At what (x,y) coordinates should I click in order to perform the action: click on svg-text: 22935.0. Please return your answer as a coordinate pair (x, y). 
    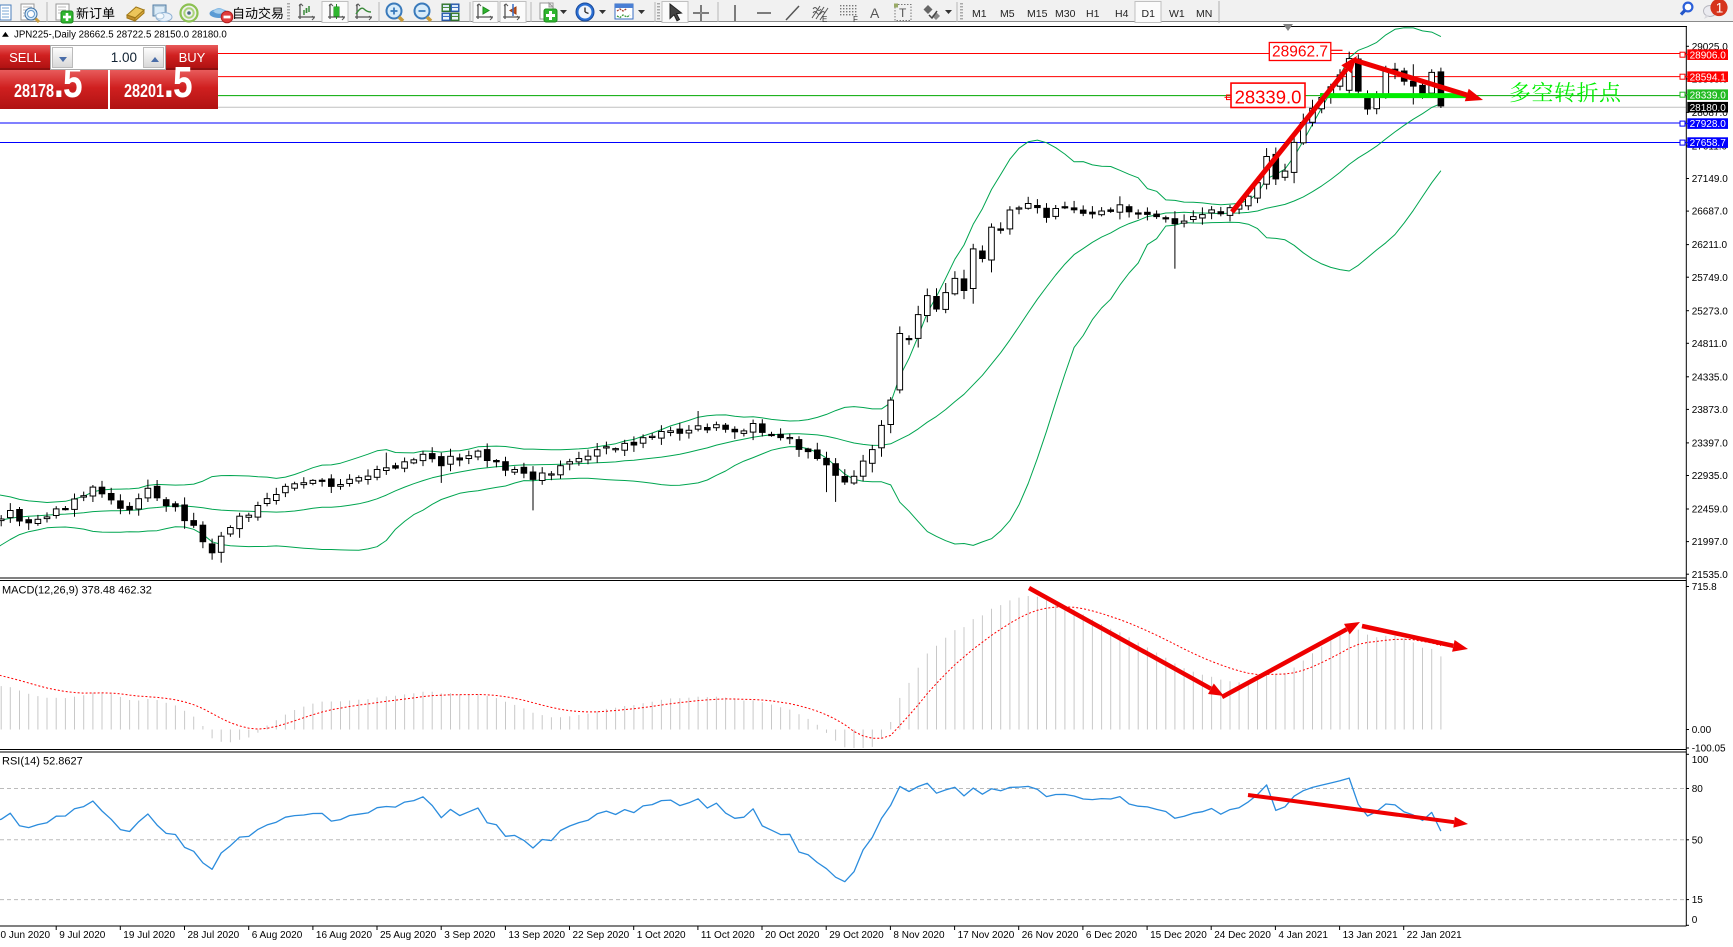
    Looking at the image, I should click on (1710, 476).